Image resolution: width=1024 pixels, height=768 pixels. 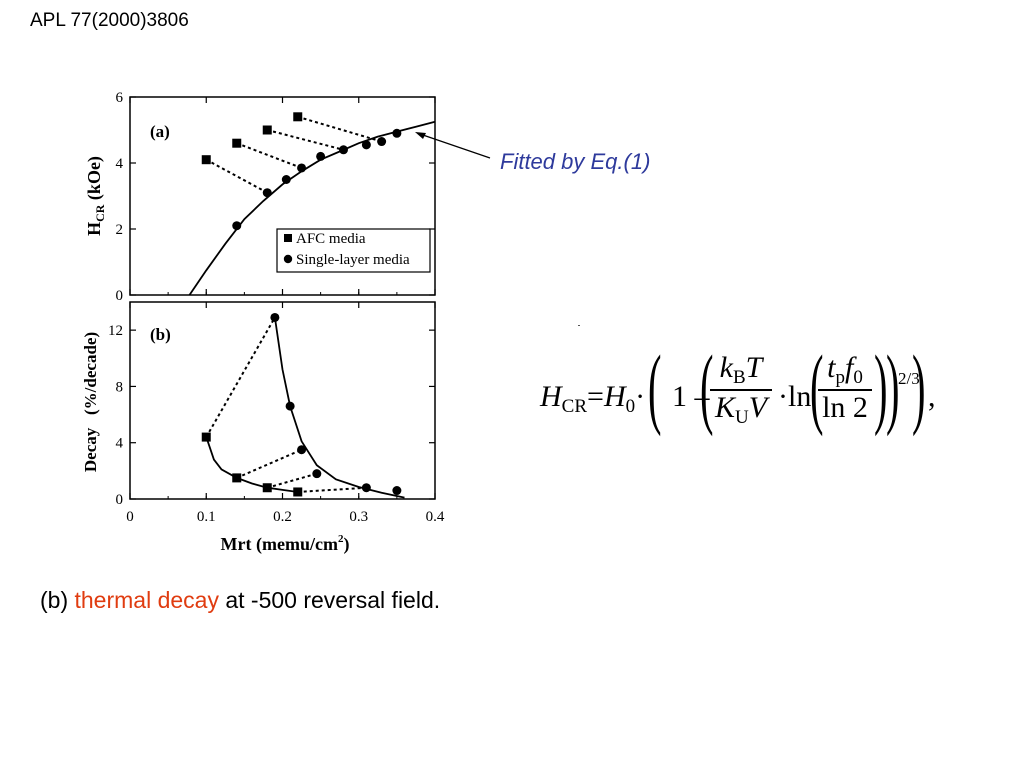 What do you see at coordinates (849, 367) in the screenshot?
I see `eq-f0: f` at bounding box center [849, 367].